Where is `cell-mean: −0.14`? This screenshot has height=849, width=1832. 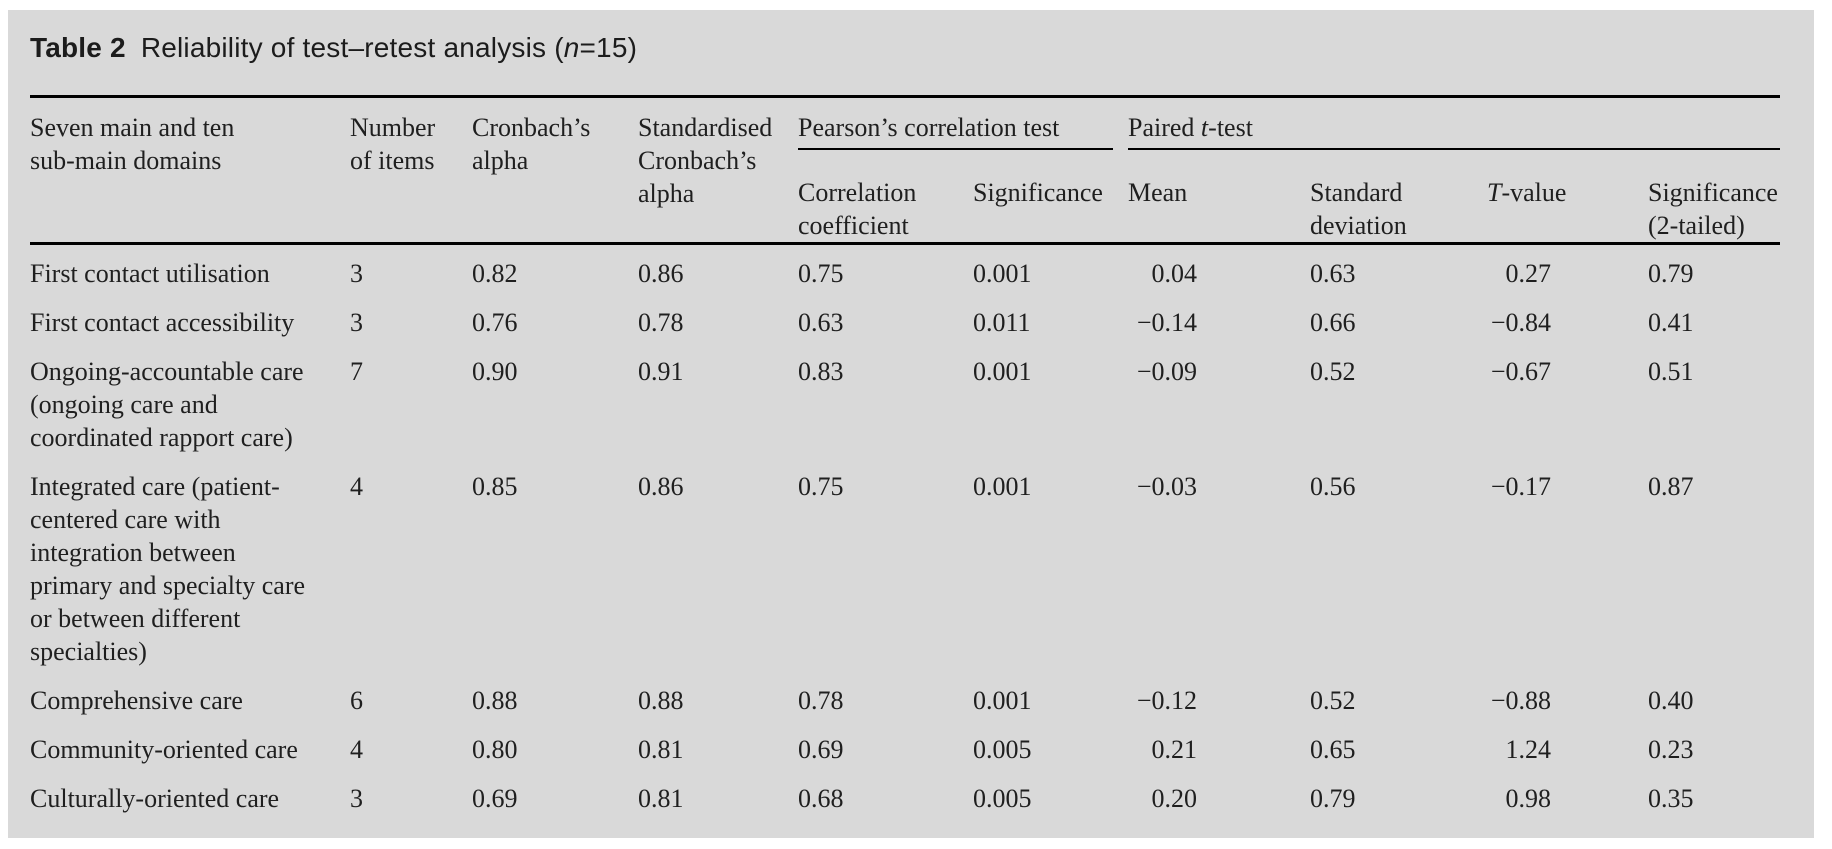
cell-mean: −0.14 is located at coordinates (1166, 322).